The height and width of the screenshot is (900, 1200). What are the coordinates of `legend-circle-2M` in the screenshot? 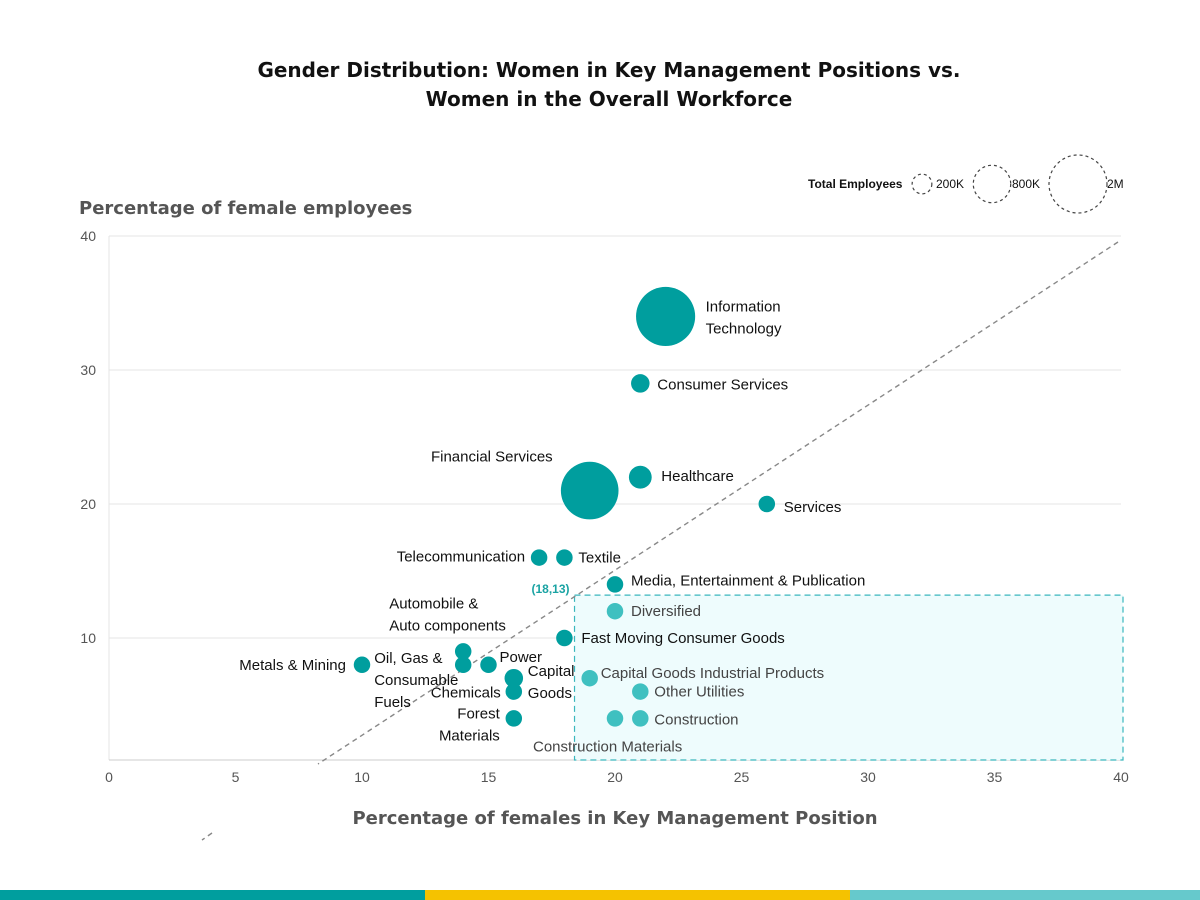 It's located at (1078, 184).